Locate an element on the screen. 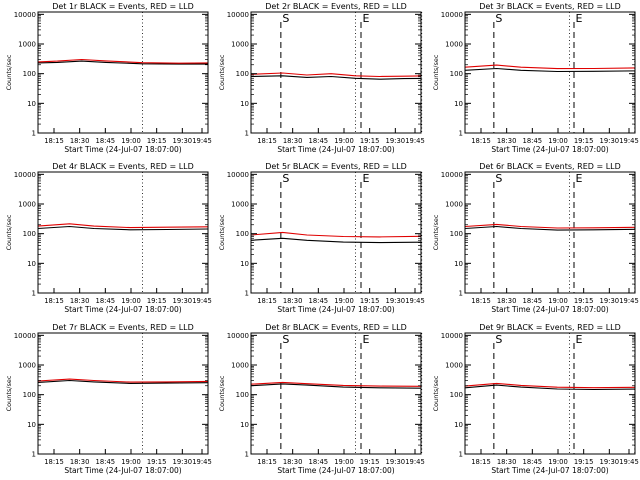 The image size is (640, 480). chart-title: Det 8r BLACK = Events, RED = LLD is located at coordinates (336, 327).